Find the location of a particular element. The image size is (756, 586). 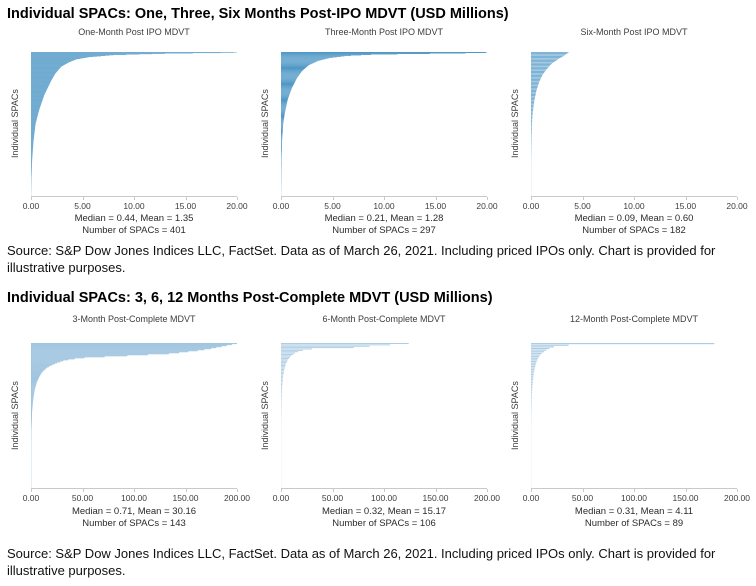

stats-median-mean: Median = 0.44, Mean = 1.35 is located at coordinates (134, 218).